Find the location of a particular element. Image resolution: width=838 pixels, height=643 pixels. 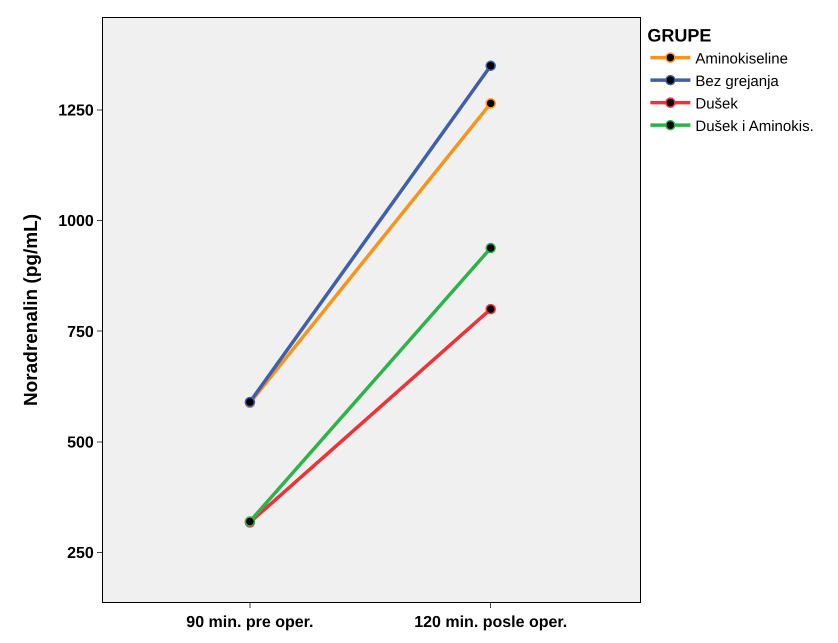

y-axis-title: Noradrenalin (pg/mL) is located at coordinates (31, 310).